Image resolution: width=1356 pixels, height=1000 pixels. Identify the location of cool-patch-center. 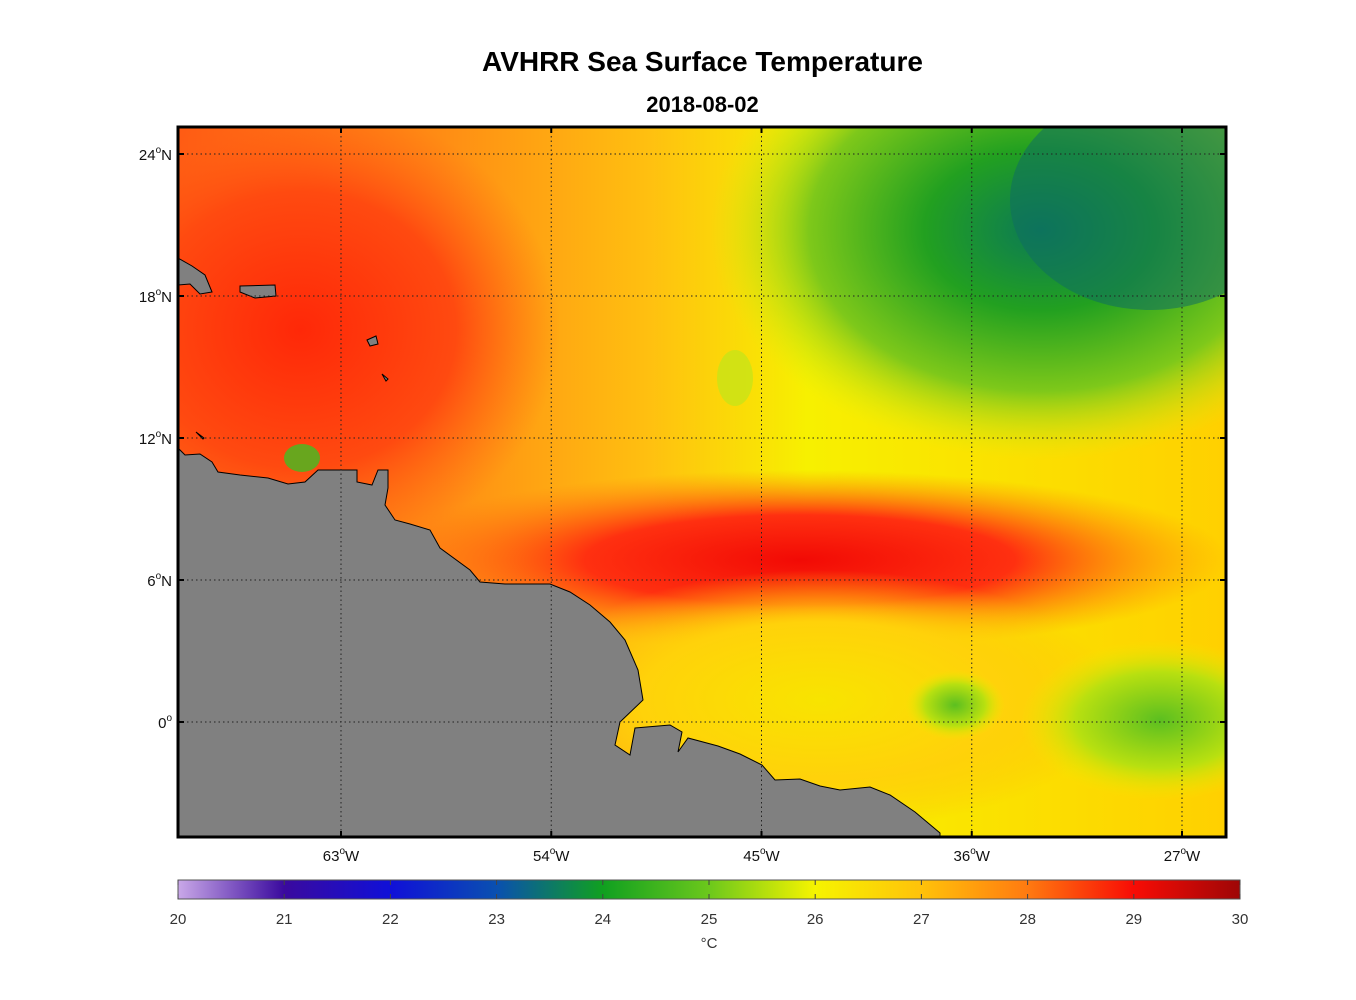
(735, 378).